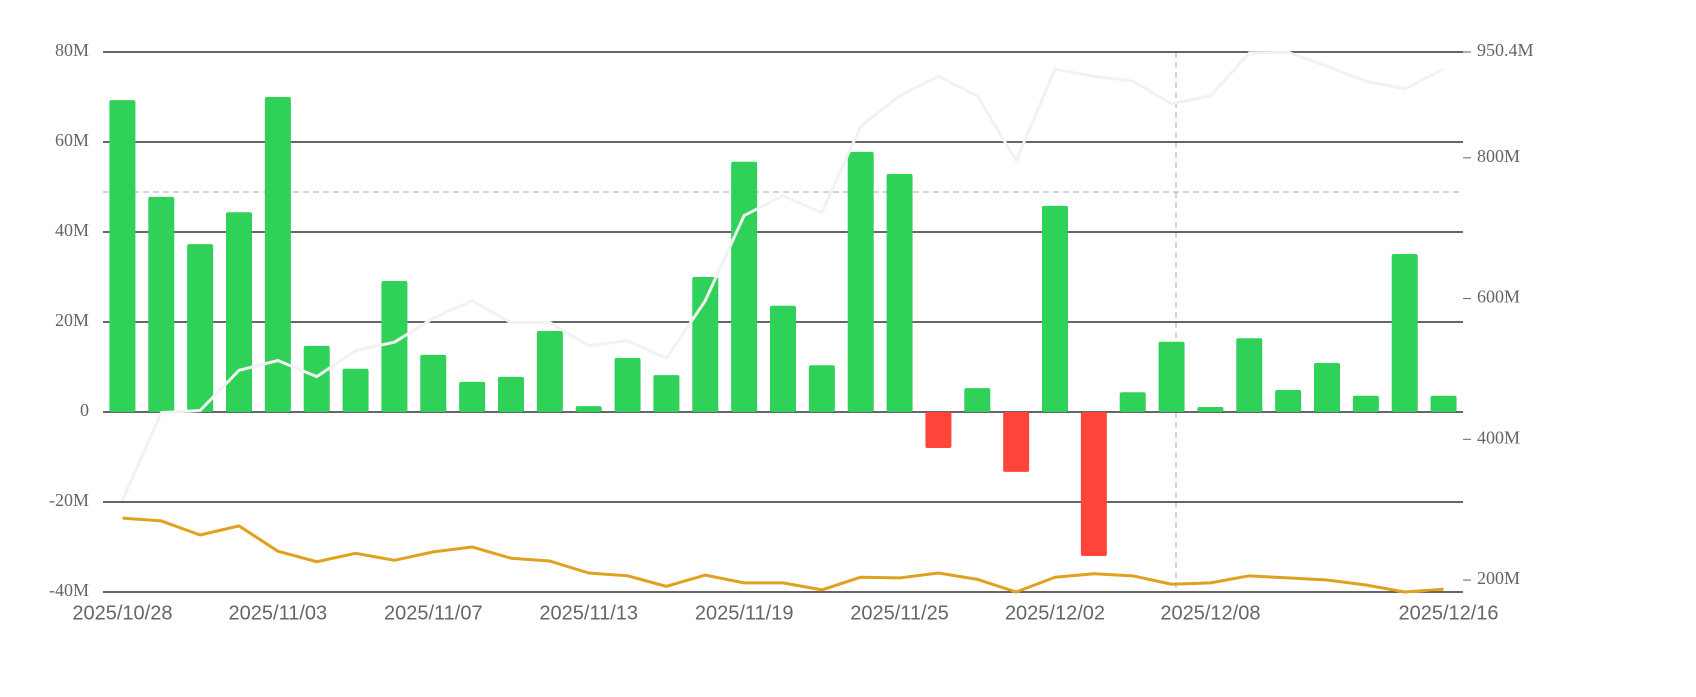  Describe the element at coordinates (899, 613) in the screenshot. I see `x-tick-label: 2025/11/25` at that location.